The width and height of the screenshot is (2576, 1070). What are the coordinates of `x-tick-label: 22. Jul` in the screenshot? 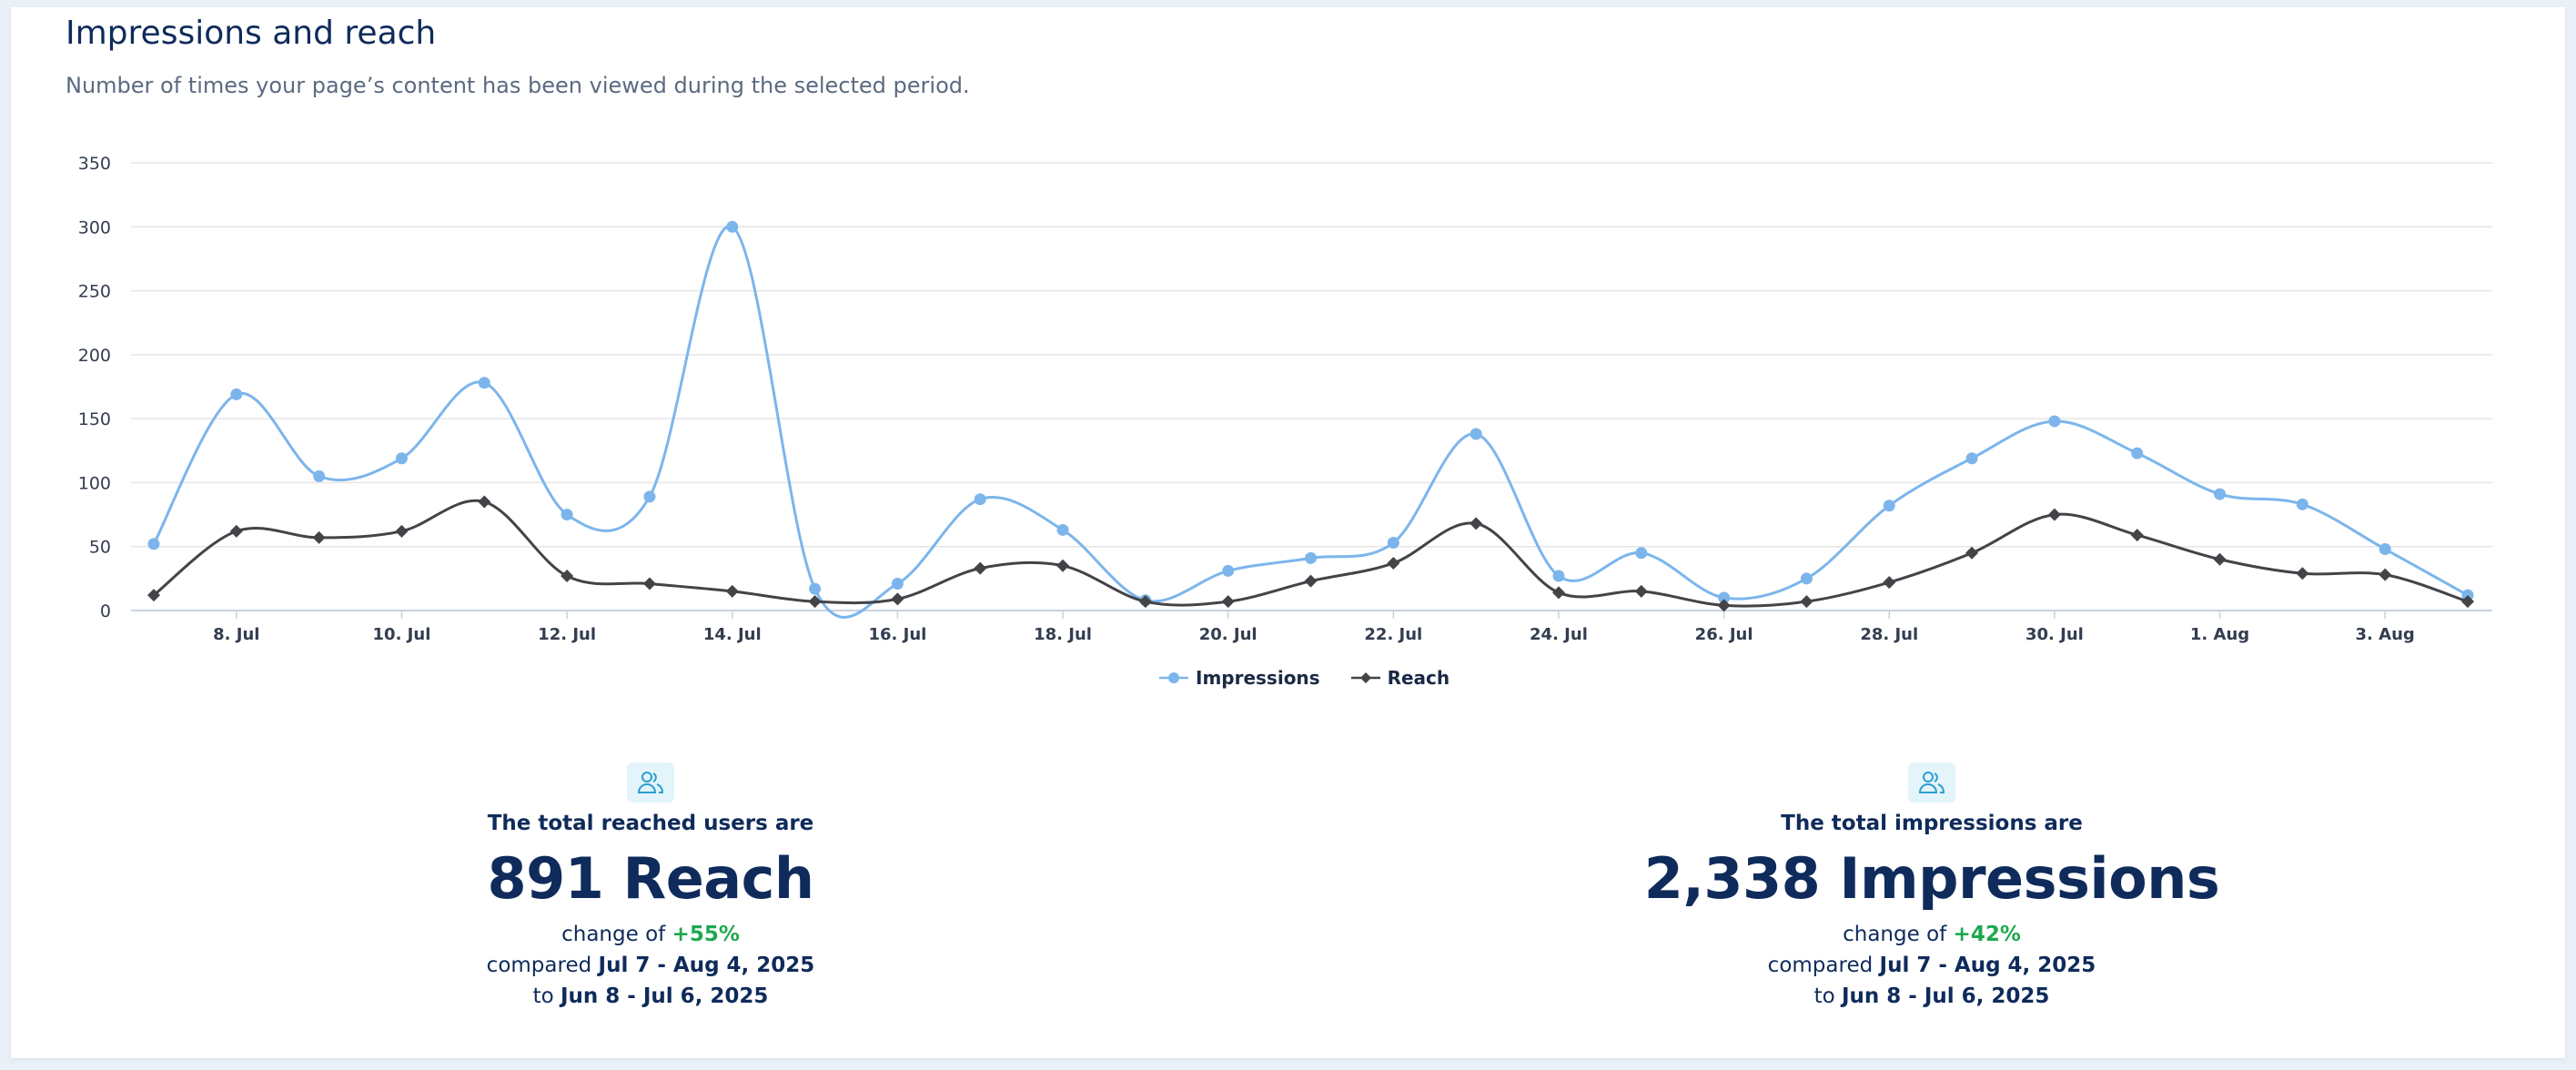 It's located at (1393, 635).